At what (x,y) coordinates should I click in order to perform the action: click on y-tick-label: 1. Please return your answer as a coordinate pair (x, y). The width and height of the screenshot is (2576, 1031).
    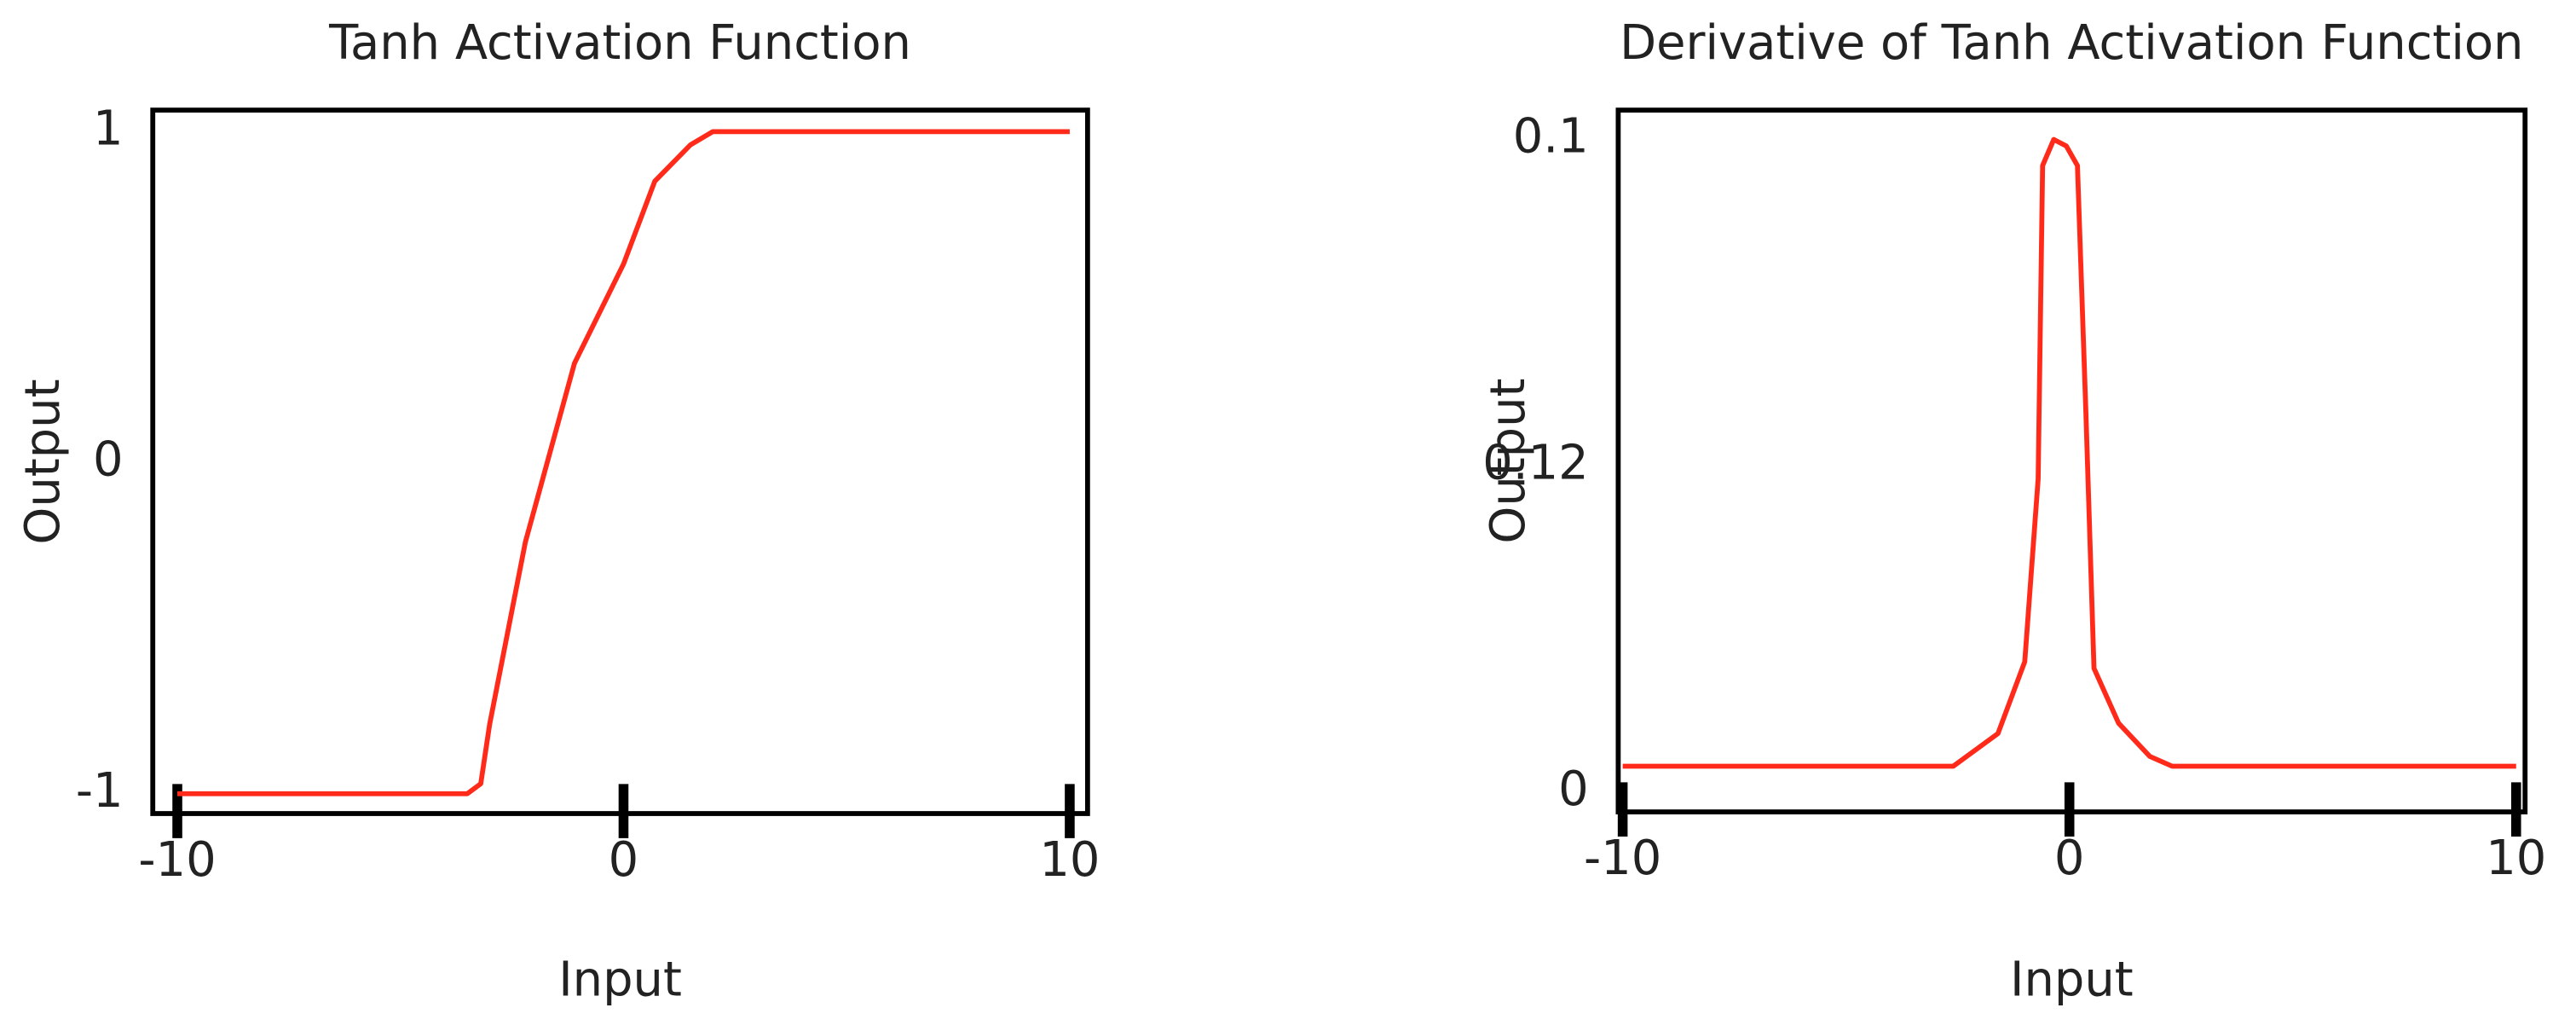
    Looking at the image, I should click on (108, 128).